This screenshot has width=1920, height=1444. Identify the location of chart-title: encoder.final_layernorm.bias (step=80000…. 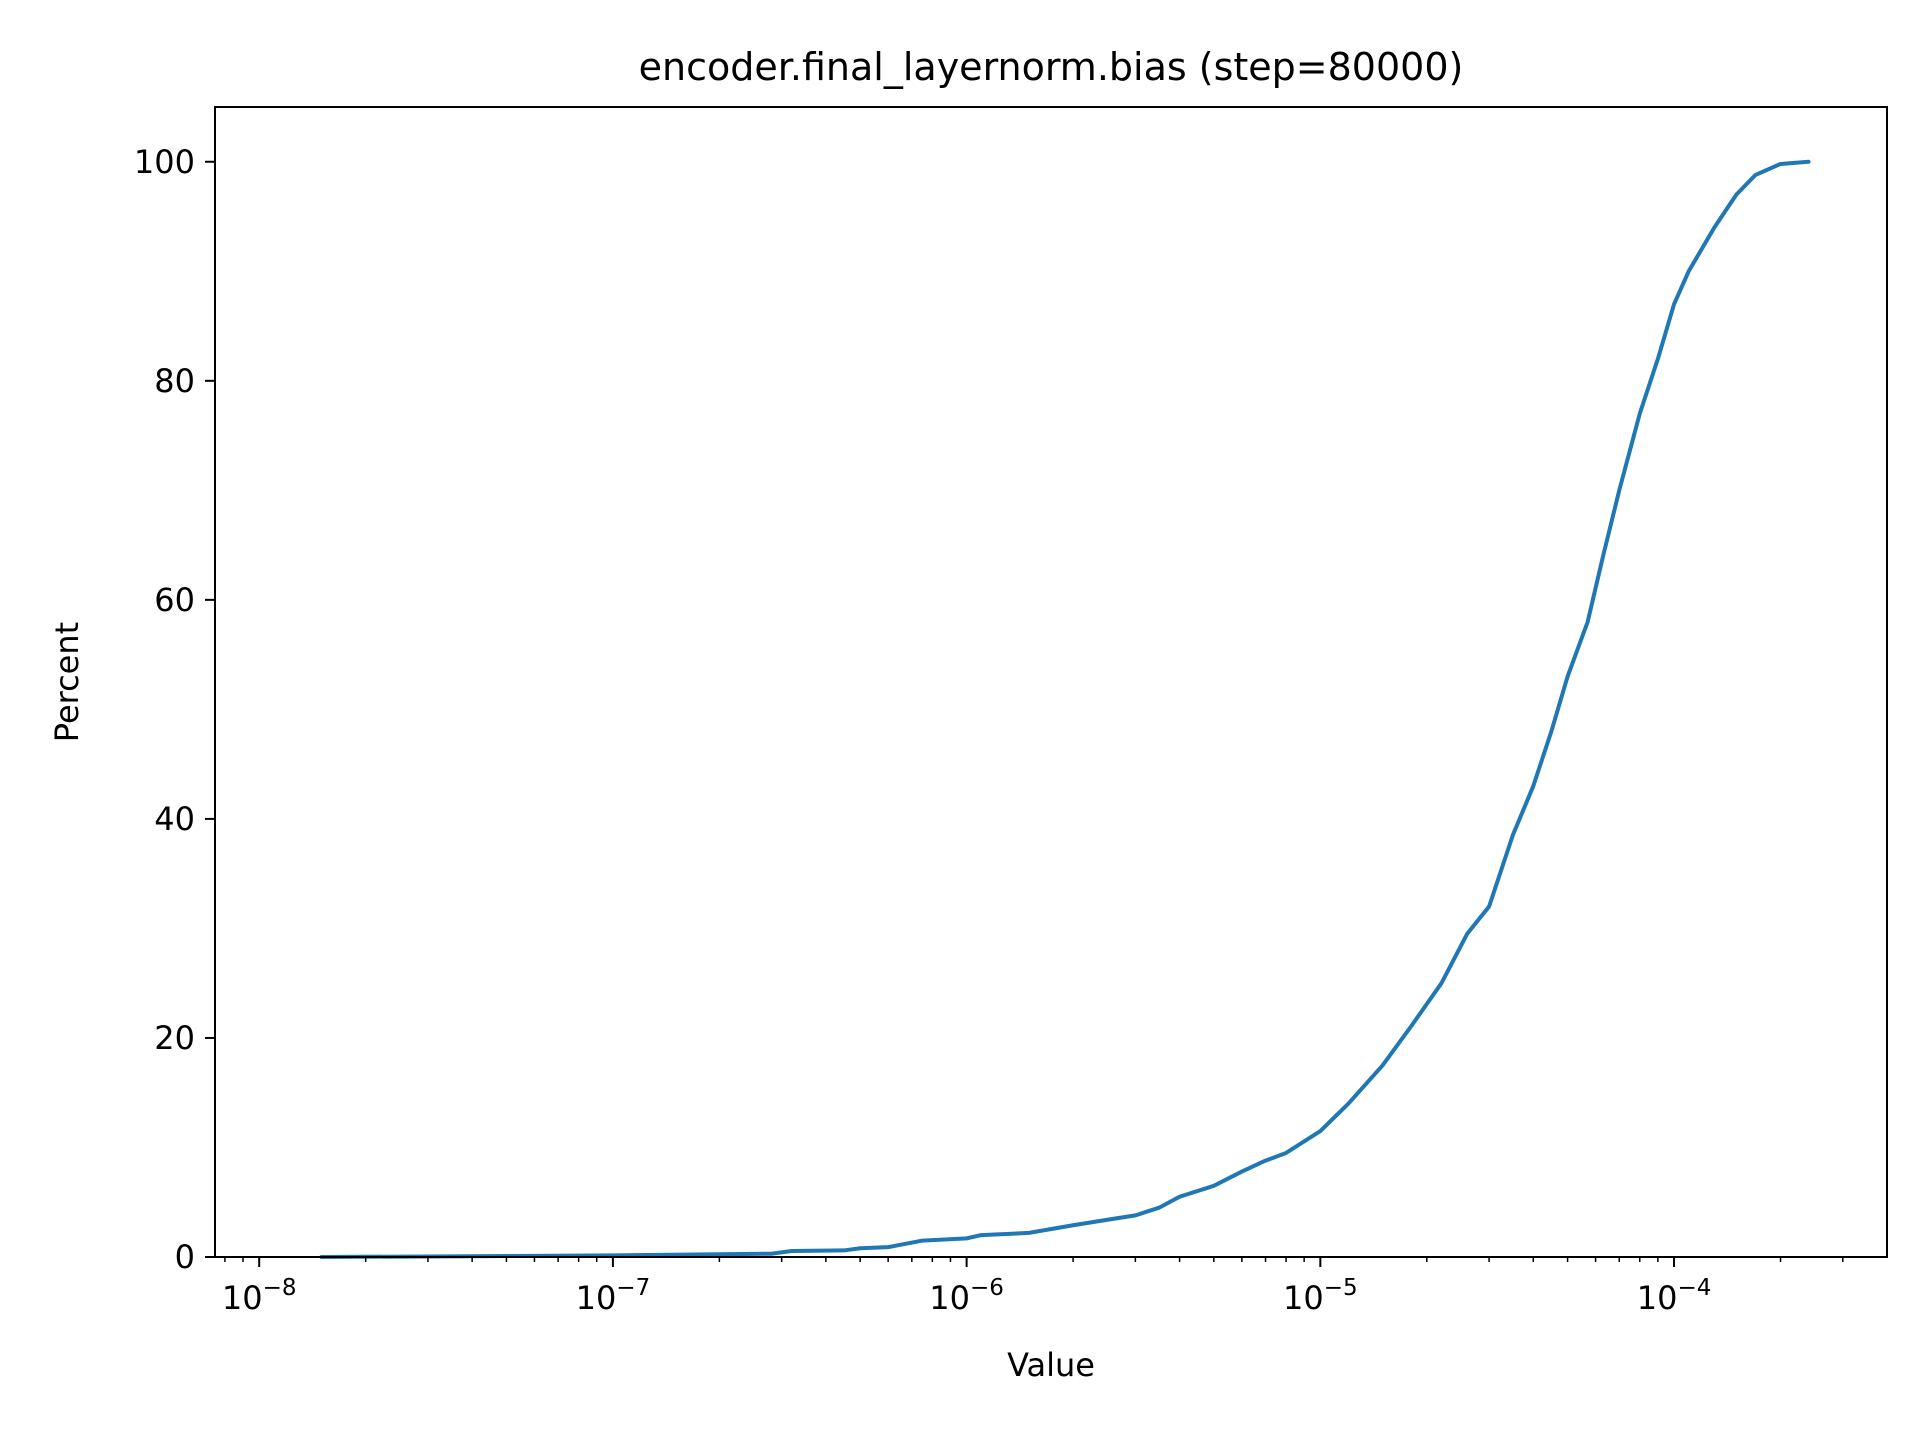
(1051, 67).